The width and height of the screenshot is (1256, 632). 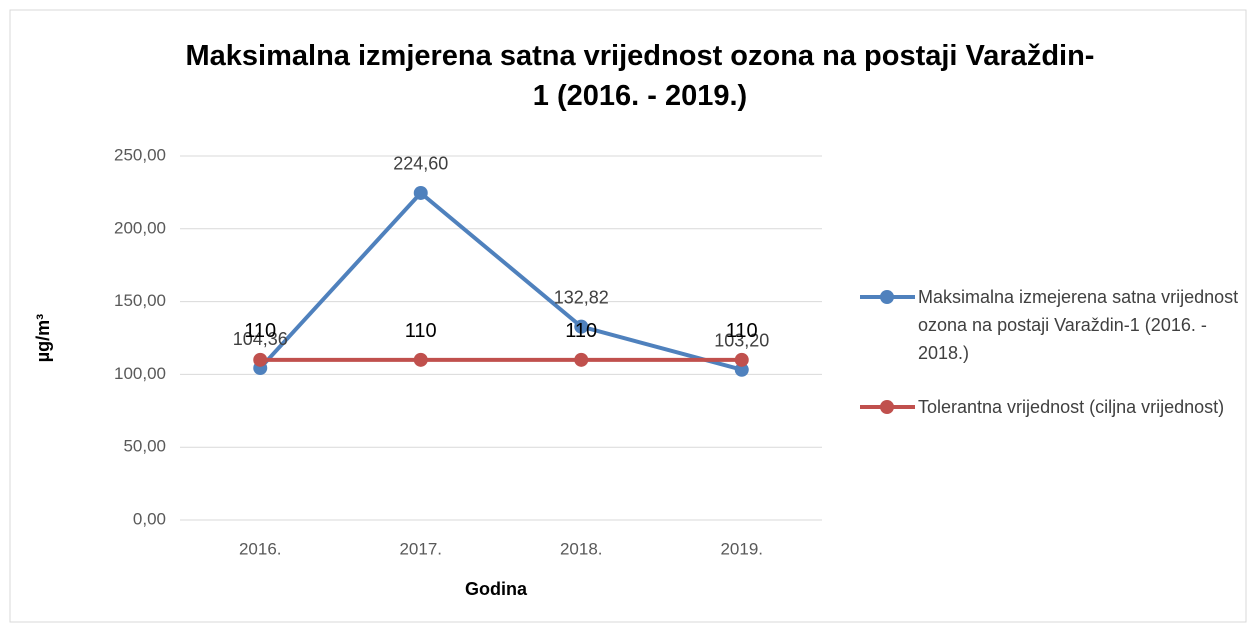 What do you see at coordinates (140, 300) in the screenshot?
I see `y-tick-label: 150,00` at bounding box center [140, 300].